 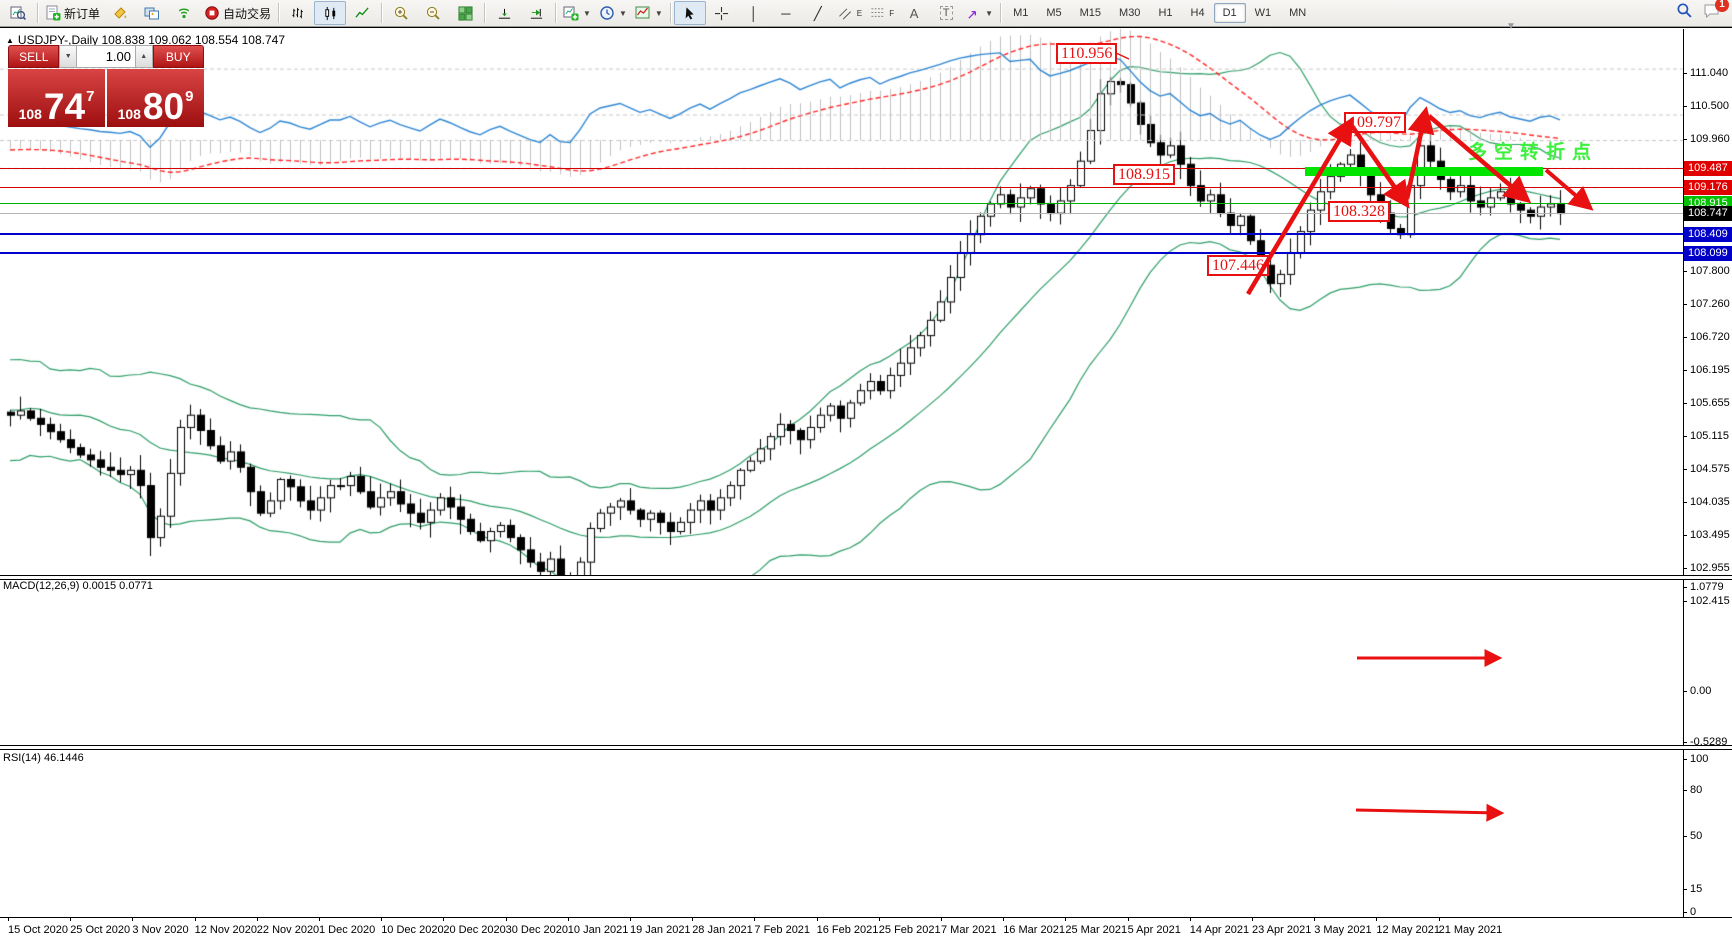 What do you see at coordinates (106, 56) in the screenshot?
I see `volume-input` at bounding box center [106, 56].